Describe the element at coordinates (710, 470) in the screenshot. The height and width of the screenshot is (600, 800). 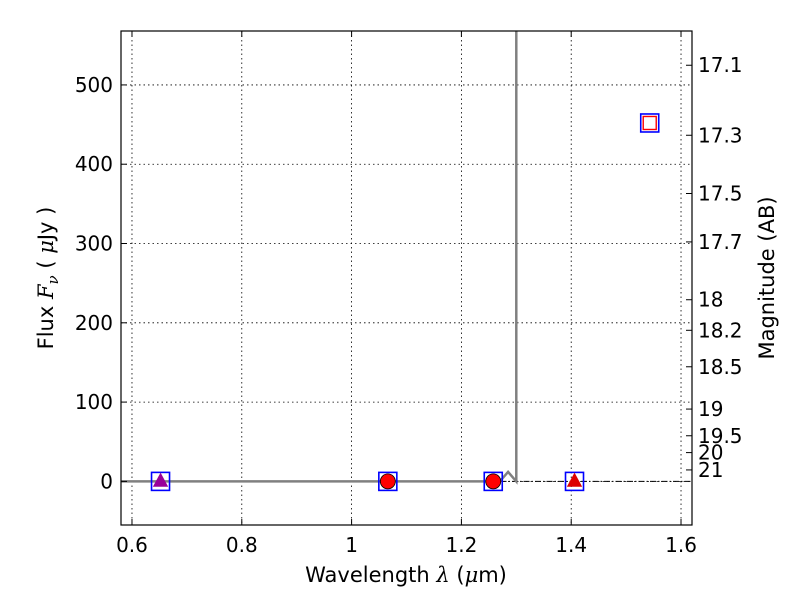
I see `mag-tick-label: 21` at that location.